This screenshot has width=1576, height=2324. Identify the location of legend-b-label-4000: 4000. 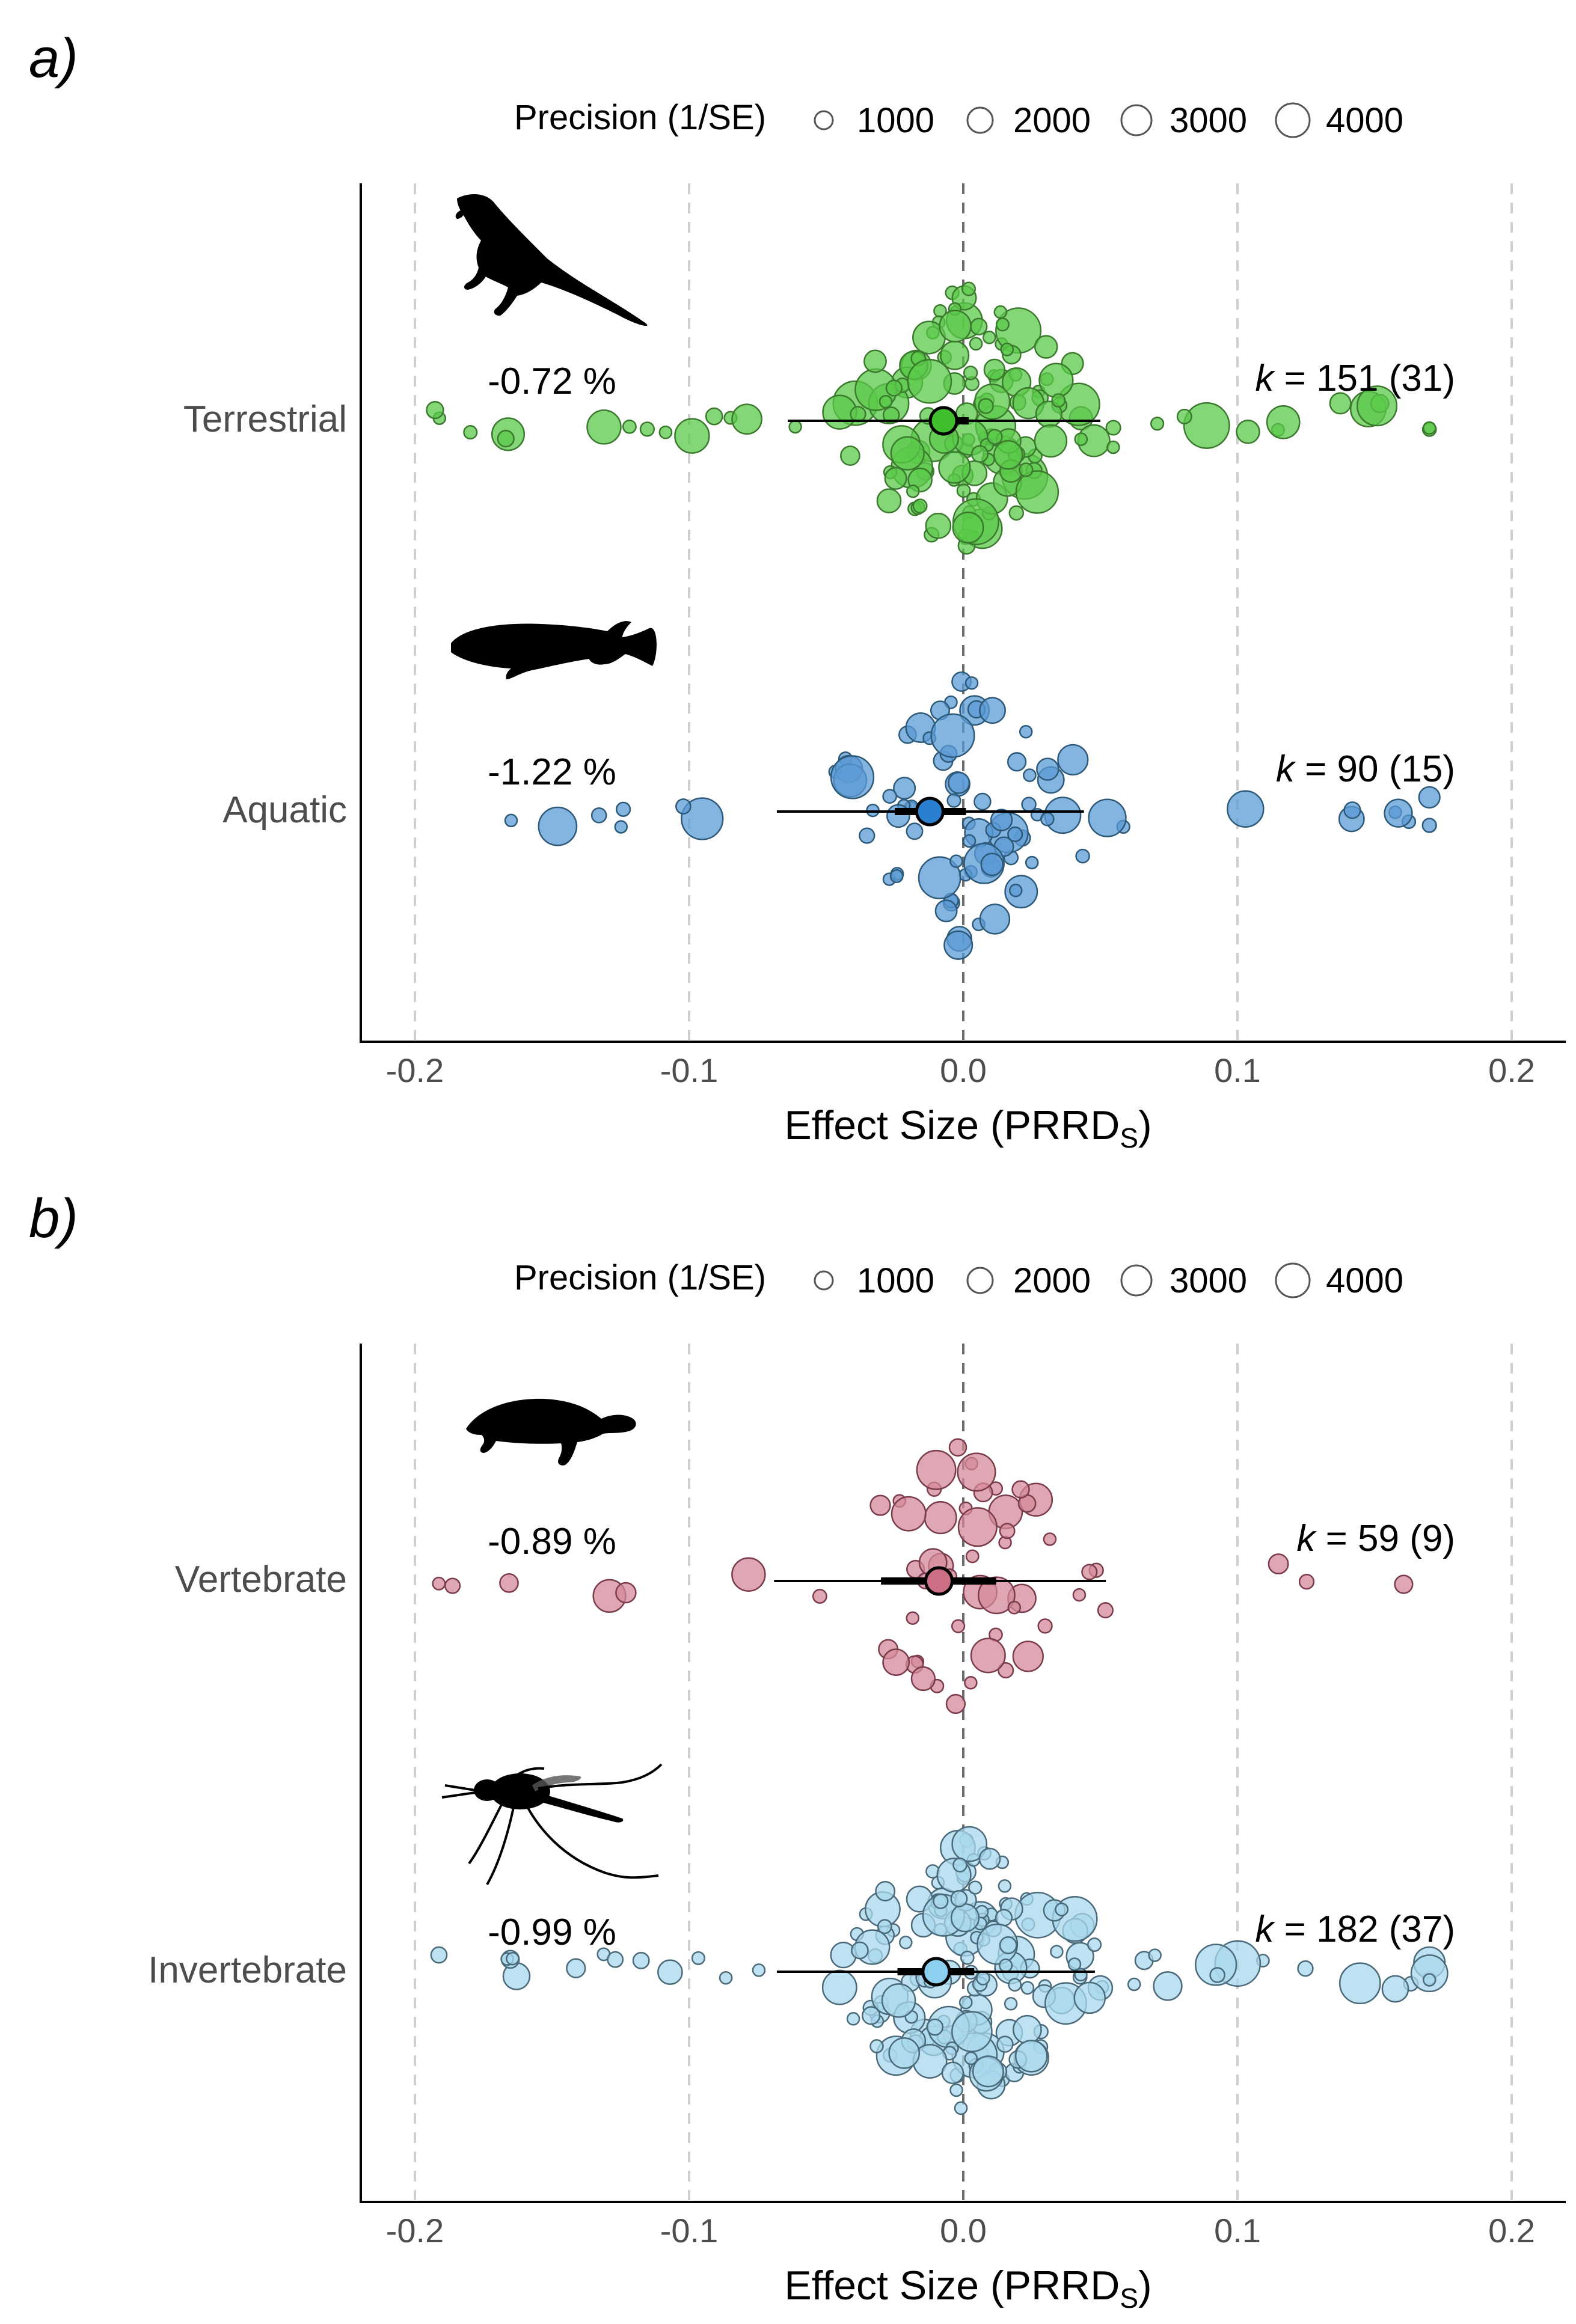
(1364, 1281).